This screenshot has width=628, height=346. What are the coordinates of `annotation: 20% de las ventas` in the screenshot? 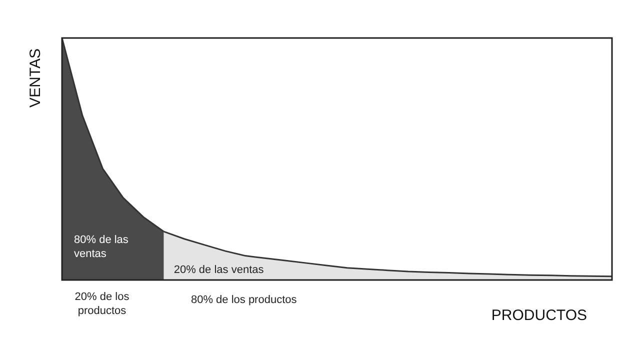 It's located at (219, 270).